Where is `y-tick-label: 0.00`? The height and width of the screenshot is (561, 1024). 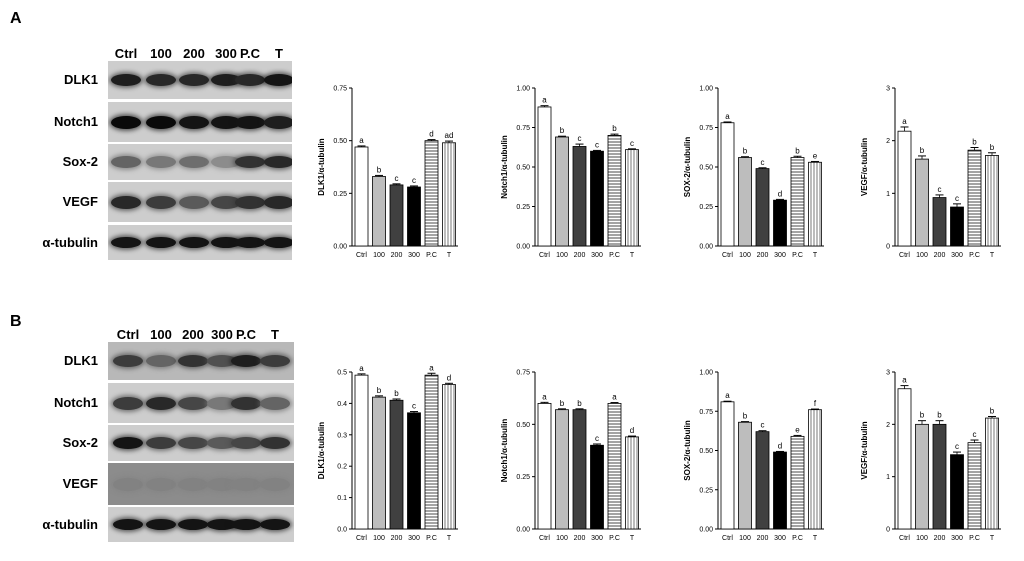
y-tick-label: 0.00 is located at coordinates (523, 530).